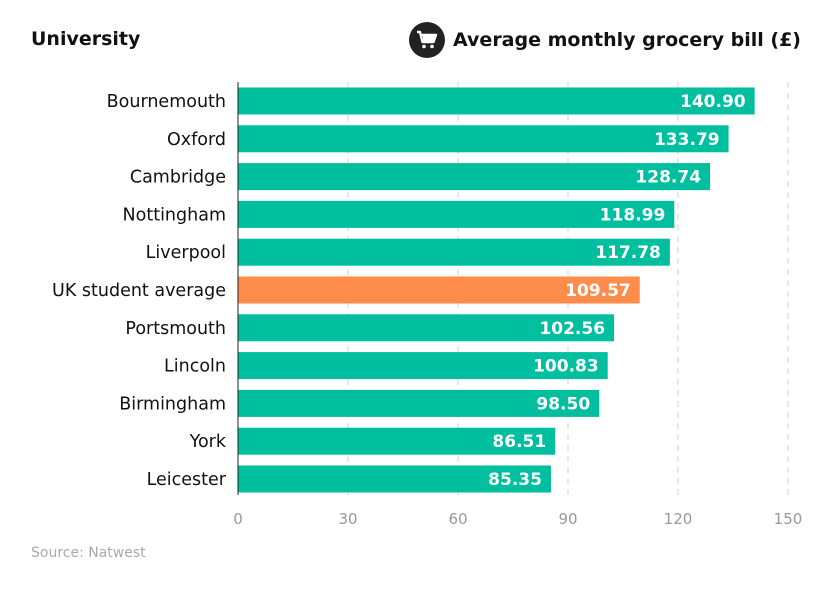 The image size is (830, 590). I want to click on chart-title: Average monthly grocery bill (£), so click(605, 40).